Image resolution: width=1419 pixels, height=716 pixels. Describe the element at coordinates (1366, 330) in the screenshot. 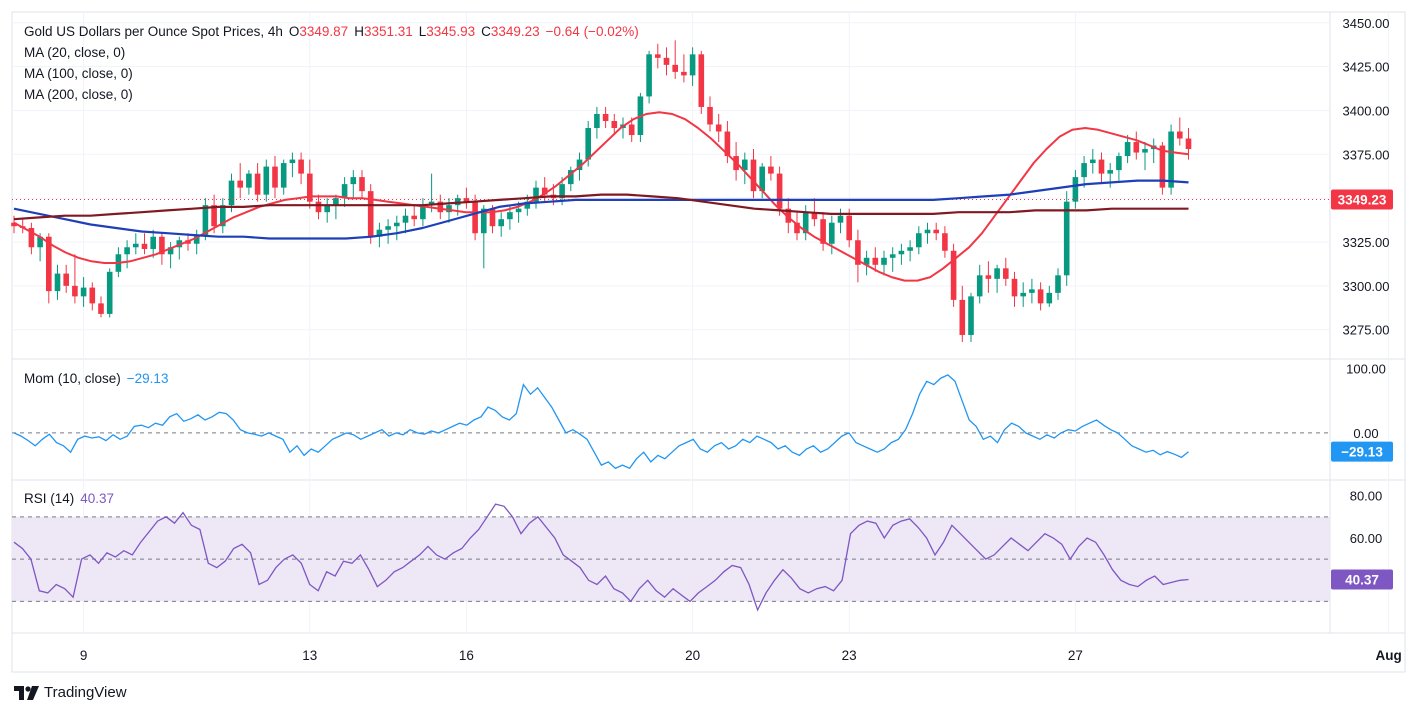

I see `price-tick-label: 3275.00` at that location.